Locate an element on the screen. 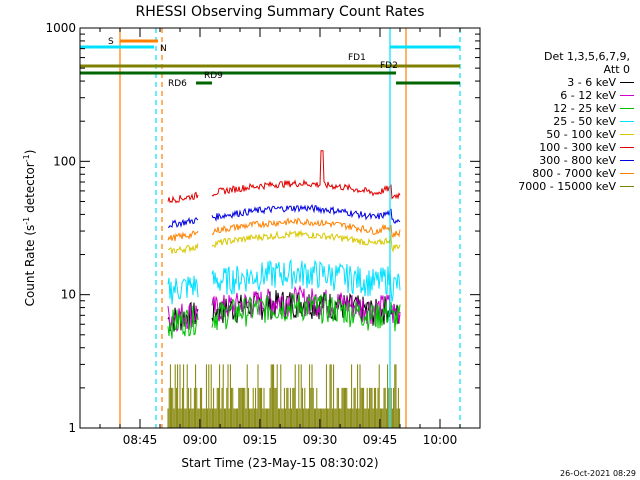  x-tick-label: 09:30 is located at coordinates (320, 440).